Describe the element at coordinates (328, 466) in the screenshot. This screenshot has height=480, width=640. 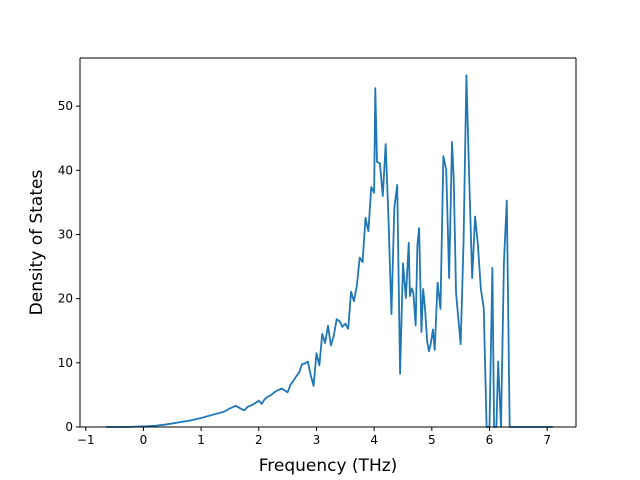
I see `x-axis-label: Frequency (THz)` at that location.